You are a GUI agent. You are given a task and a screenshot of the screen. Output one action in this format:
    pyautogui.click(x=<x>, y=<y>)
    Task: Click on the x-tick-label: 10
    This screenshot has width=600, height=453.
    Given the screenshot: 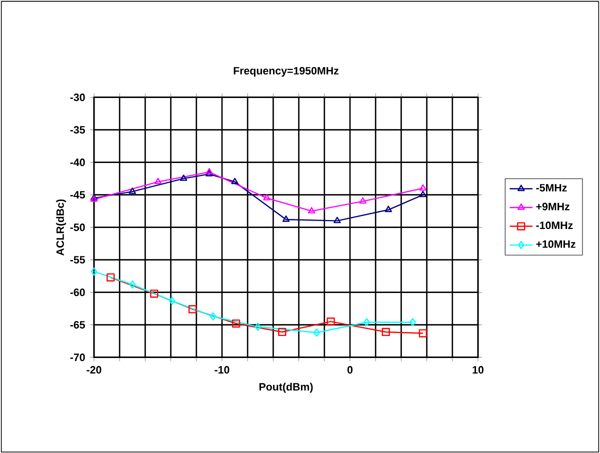 What is the action you would take?
    pyautogui.click(x=478, y=370)
    